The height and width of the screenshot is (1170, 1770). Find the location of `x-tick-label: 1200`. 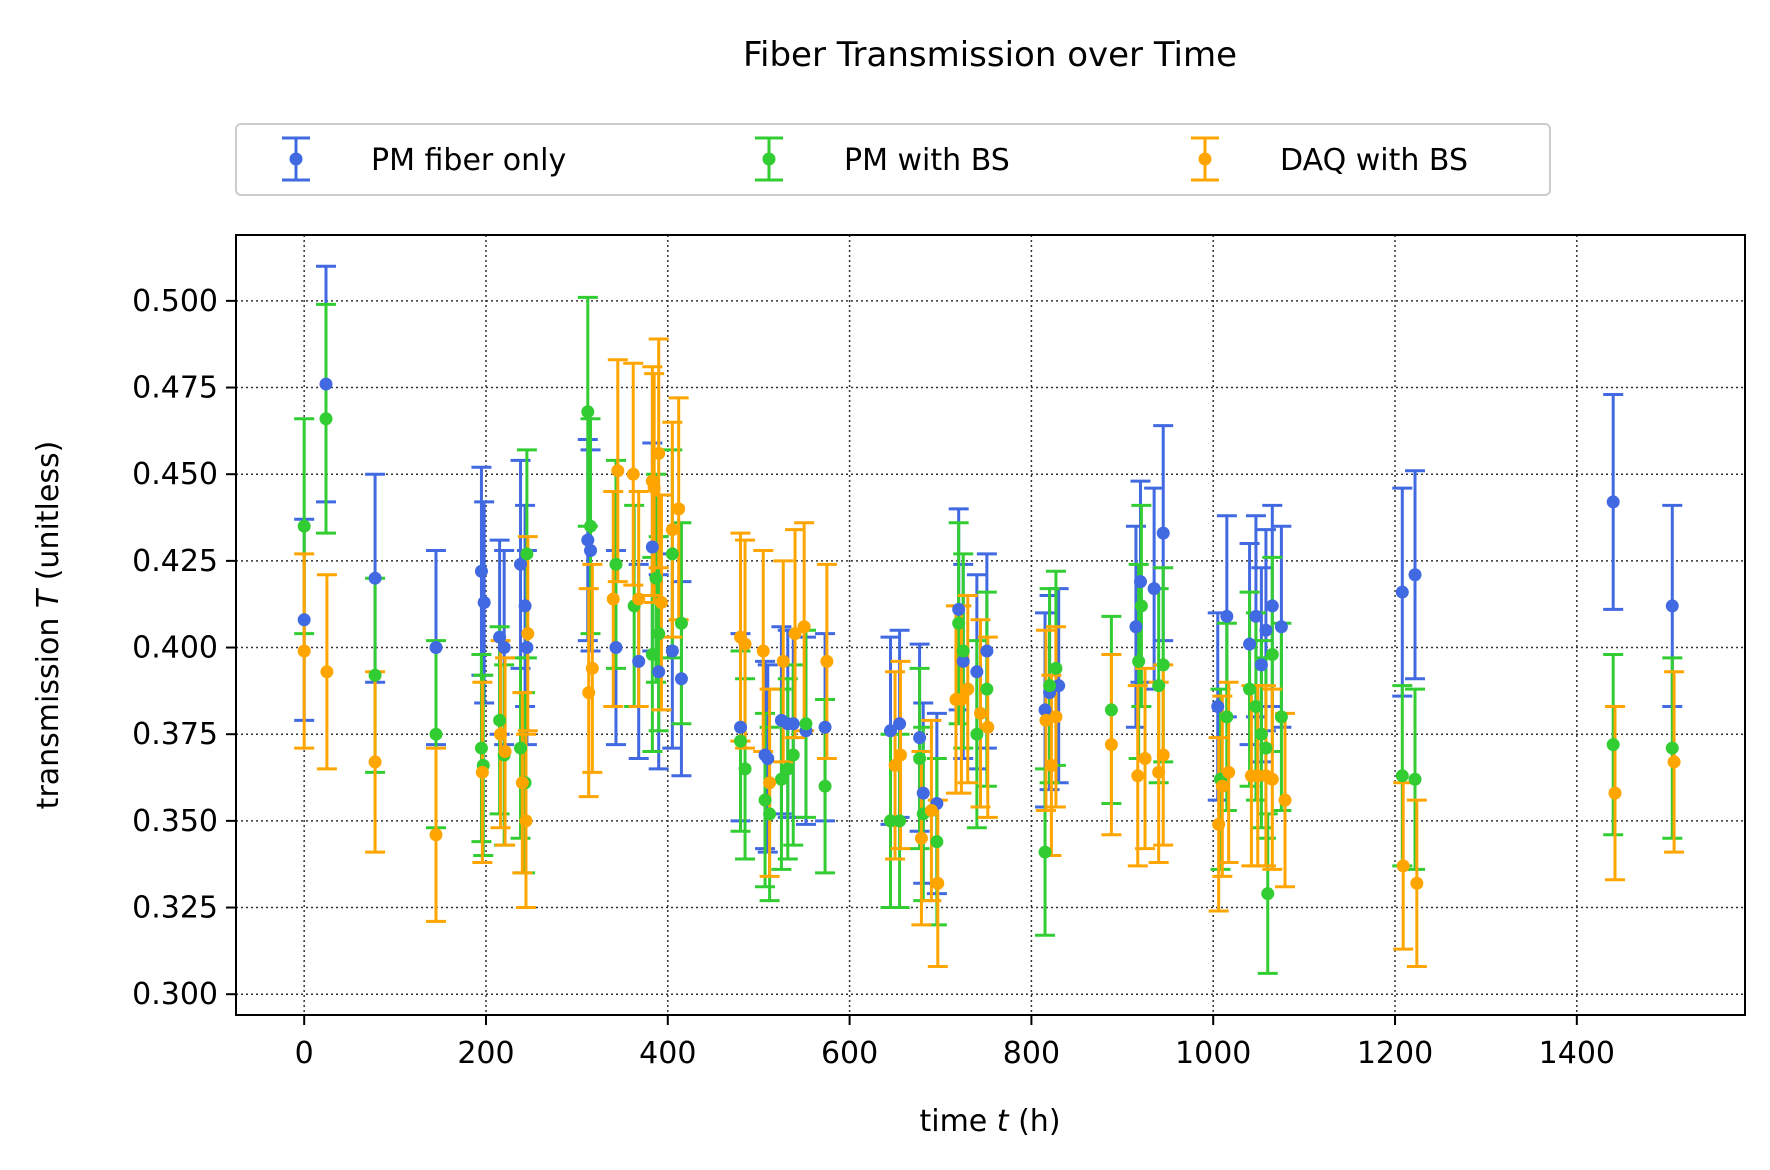

x-tick-label: 1200 is located at coordinates (1395, 1053).